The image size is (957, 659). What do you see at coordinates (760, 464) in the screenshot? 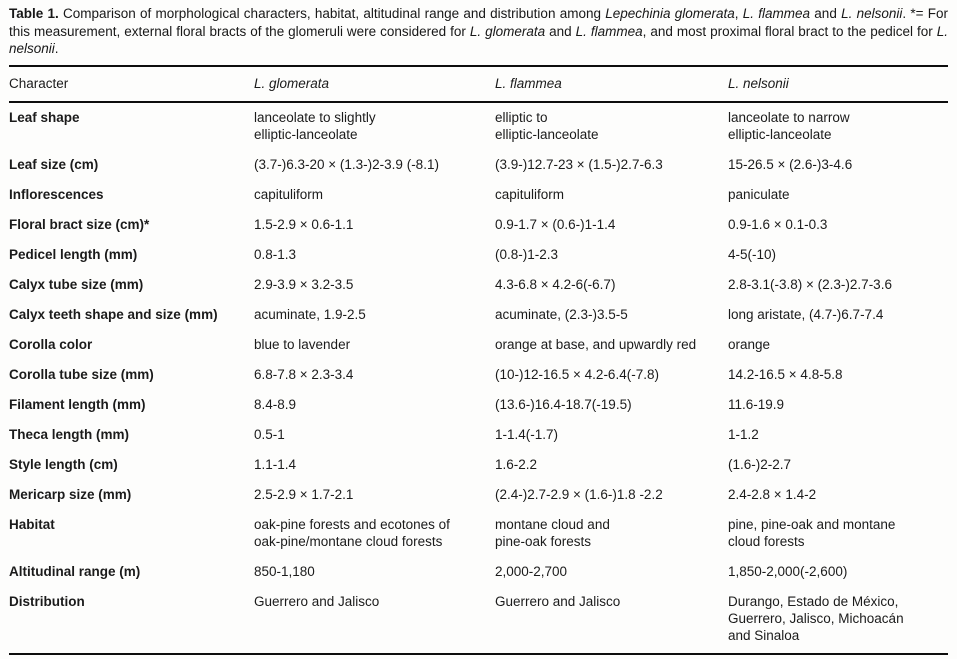
I see `cell-nelsonii: (1.6-)2-2.7` at bounding box center [760, 464].